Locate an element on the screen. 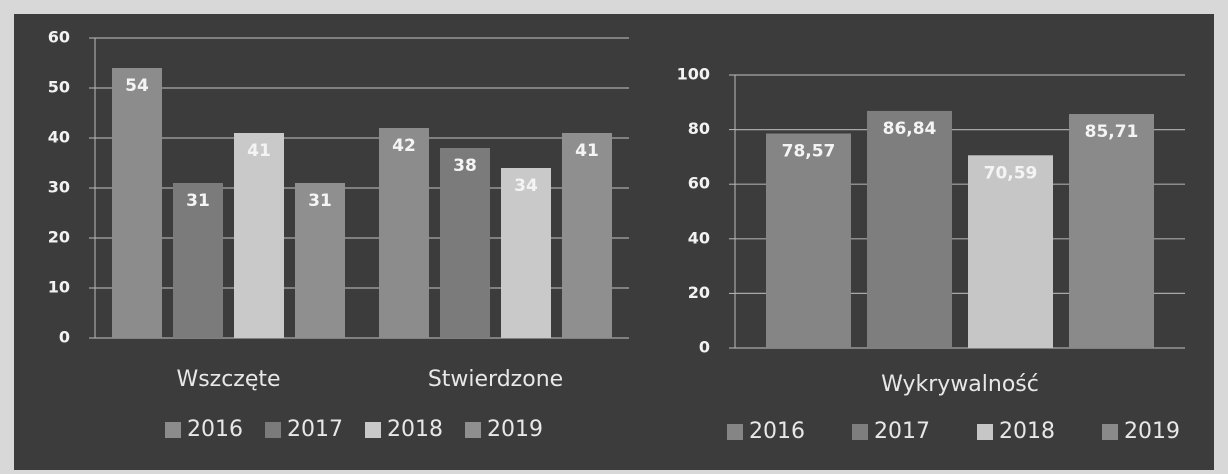 The image size is (1228, 474). value-label: 38 is located at coordinates (465, 166).